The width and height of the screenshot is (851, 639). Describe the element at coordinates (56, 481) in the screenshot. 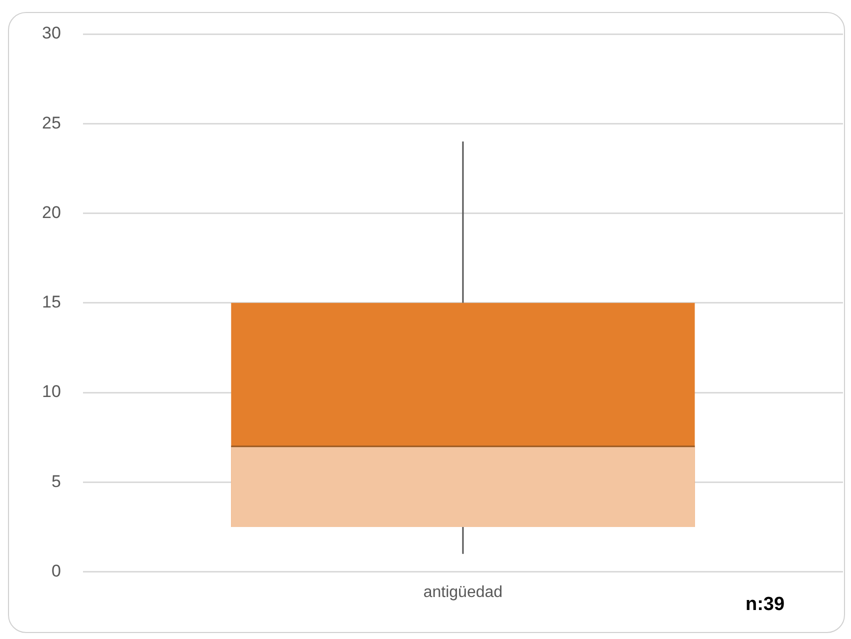

I see `y-tick-label: 5` at that location.